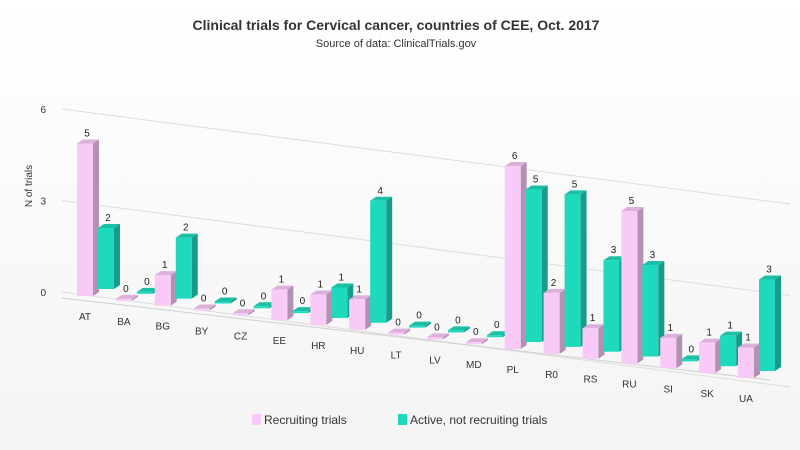 This screenshot has height=450, width=800. What do you see at coordinates (318, 346) in the screenshot?
I see `category-label: HR` at bounding box center [318, 346].